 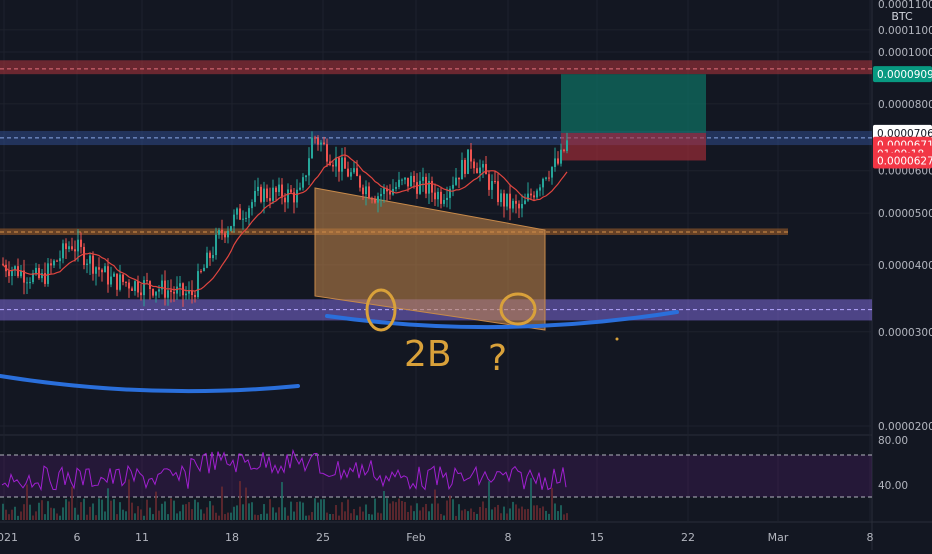 I want to click on hand-drawings, so click(x=339, y=341).